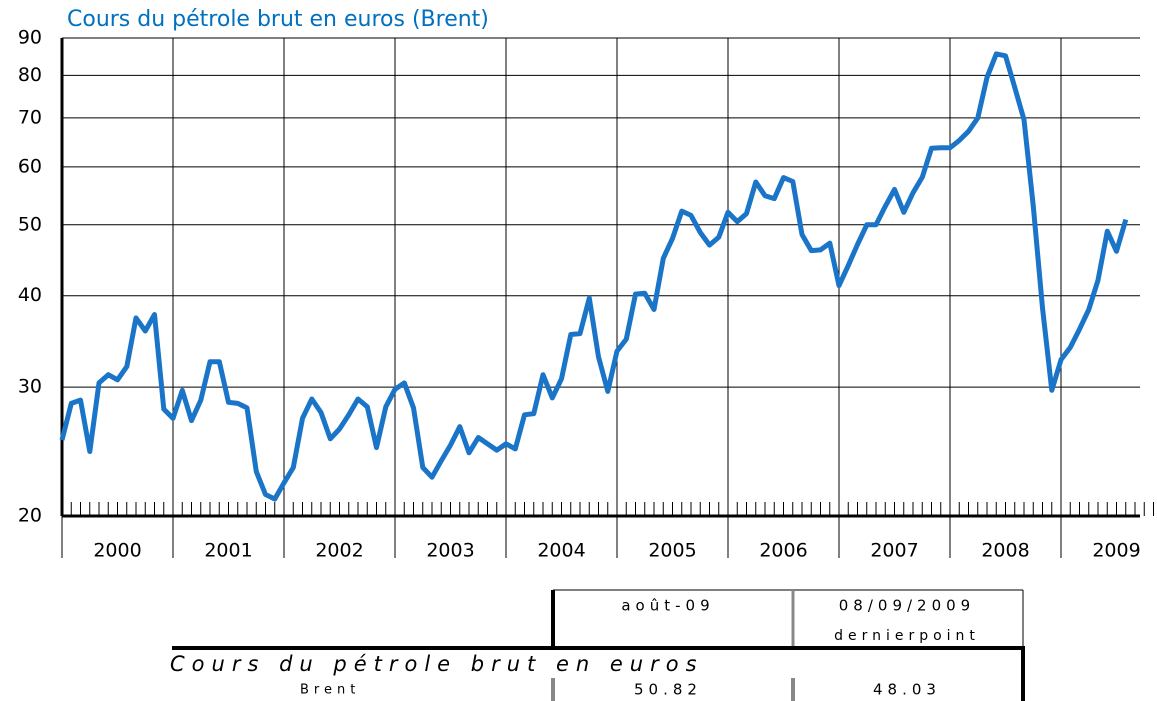 The width and height of the screenshot is (1157, 701). I want to click on y-tick-label: 90, so click(30, 38).